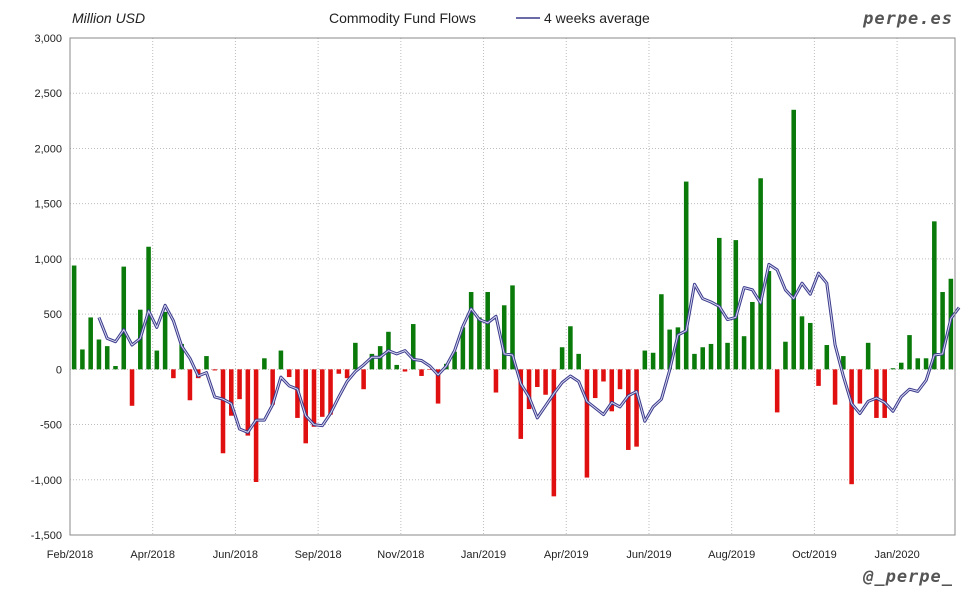 Image resolution: width=980 pixels, height=600 pixels. I want to click on x-tick-label: Jan/2019, so click(483, 555).